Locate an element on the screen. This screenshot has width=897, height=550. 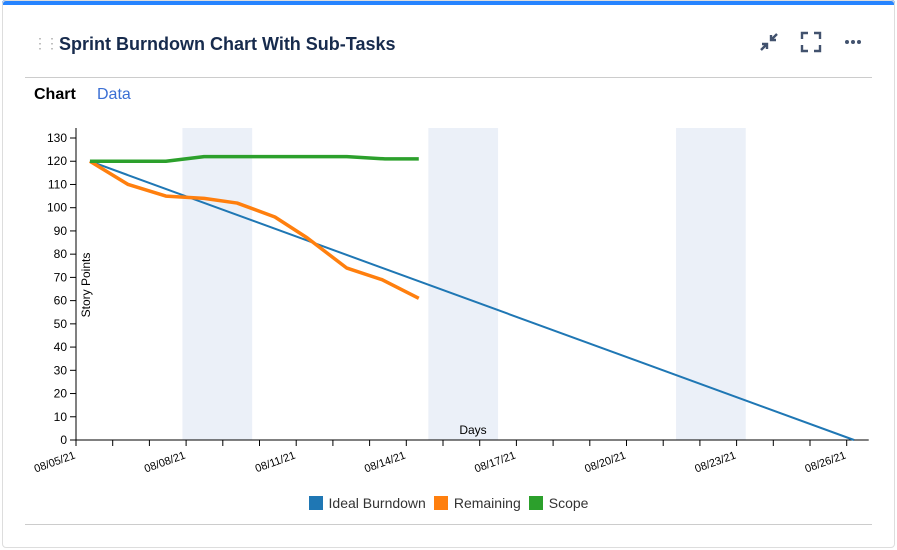
y-axis-label: Story Points is located at coordinates (86, 285).